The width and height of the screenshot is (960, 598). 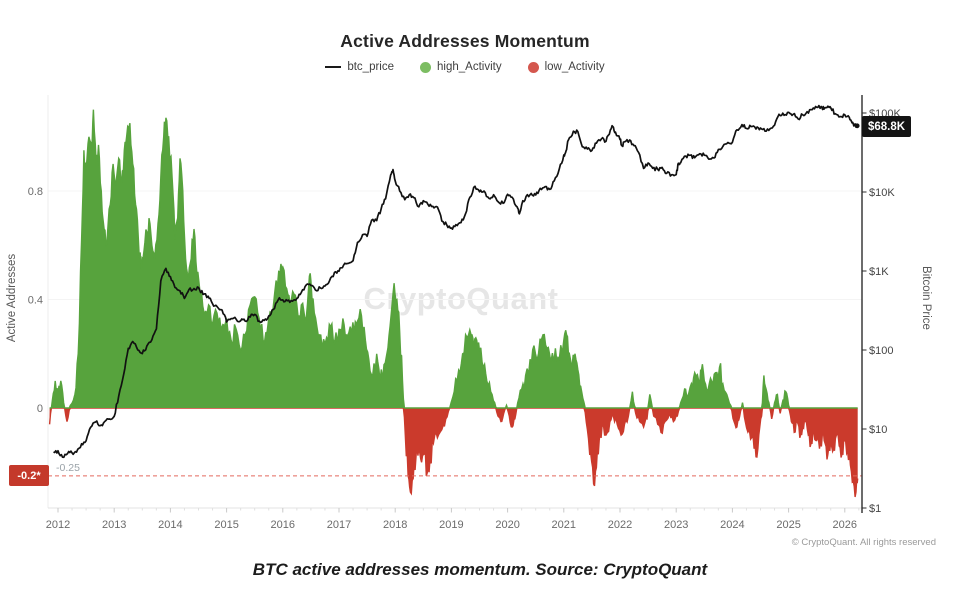 I want to click on y-left-tick-label: 0.4, so click(x=35, y=301).